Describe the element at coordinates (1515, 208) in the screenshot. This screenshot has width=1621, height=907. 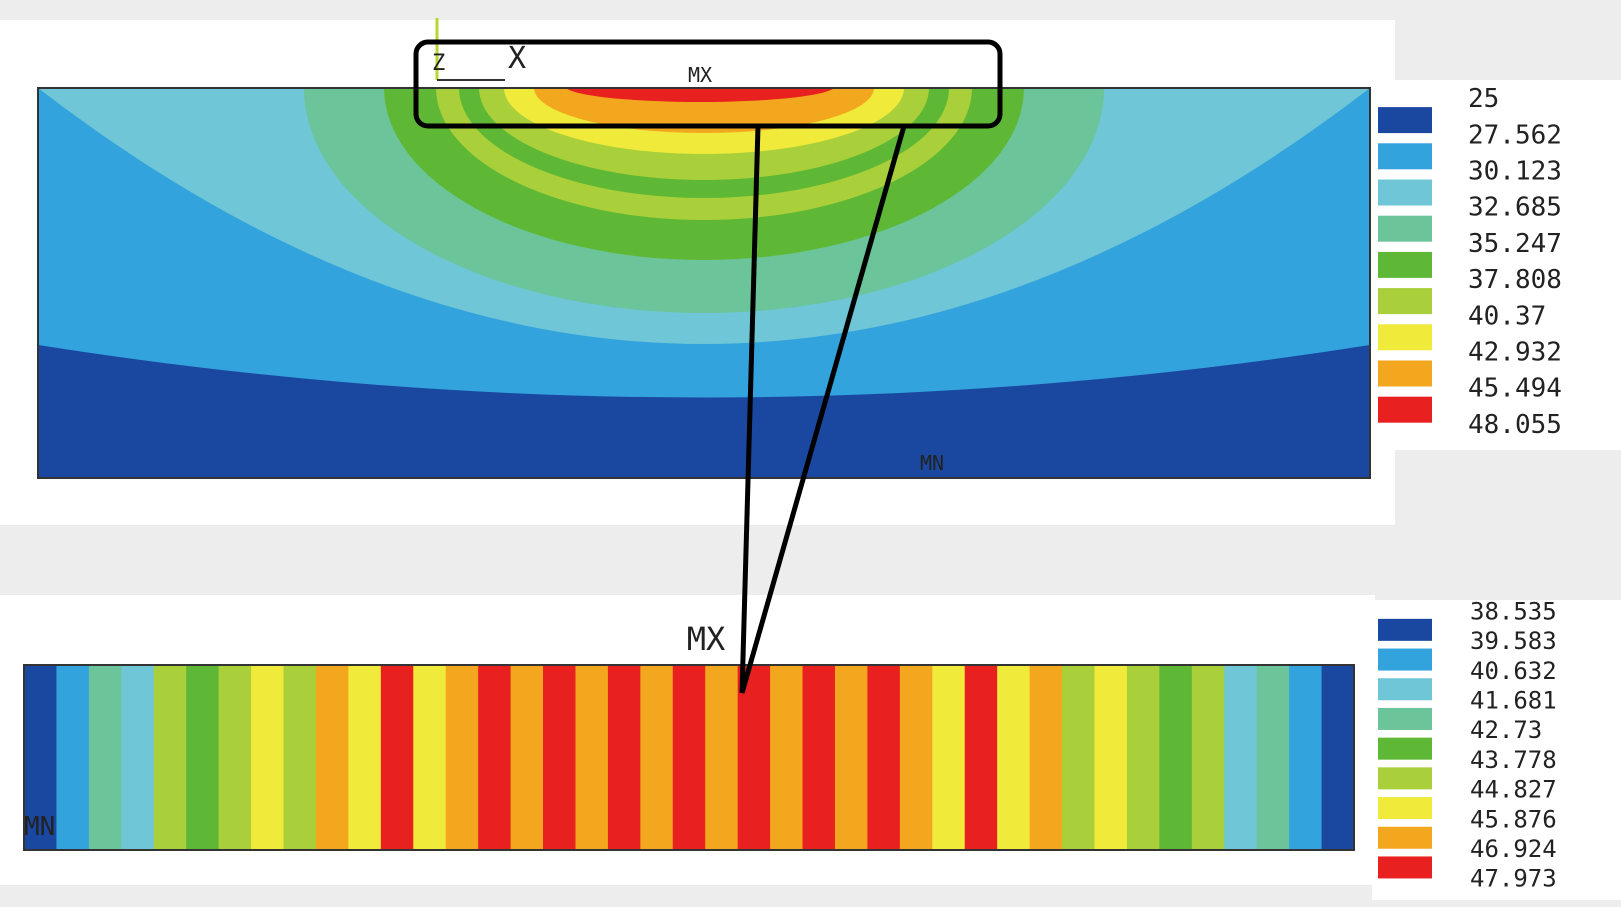
I see `top-legend-value-3: 32.685` at that location.